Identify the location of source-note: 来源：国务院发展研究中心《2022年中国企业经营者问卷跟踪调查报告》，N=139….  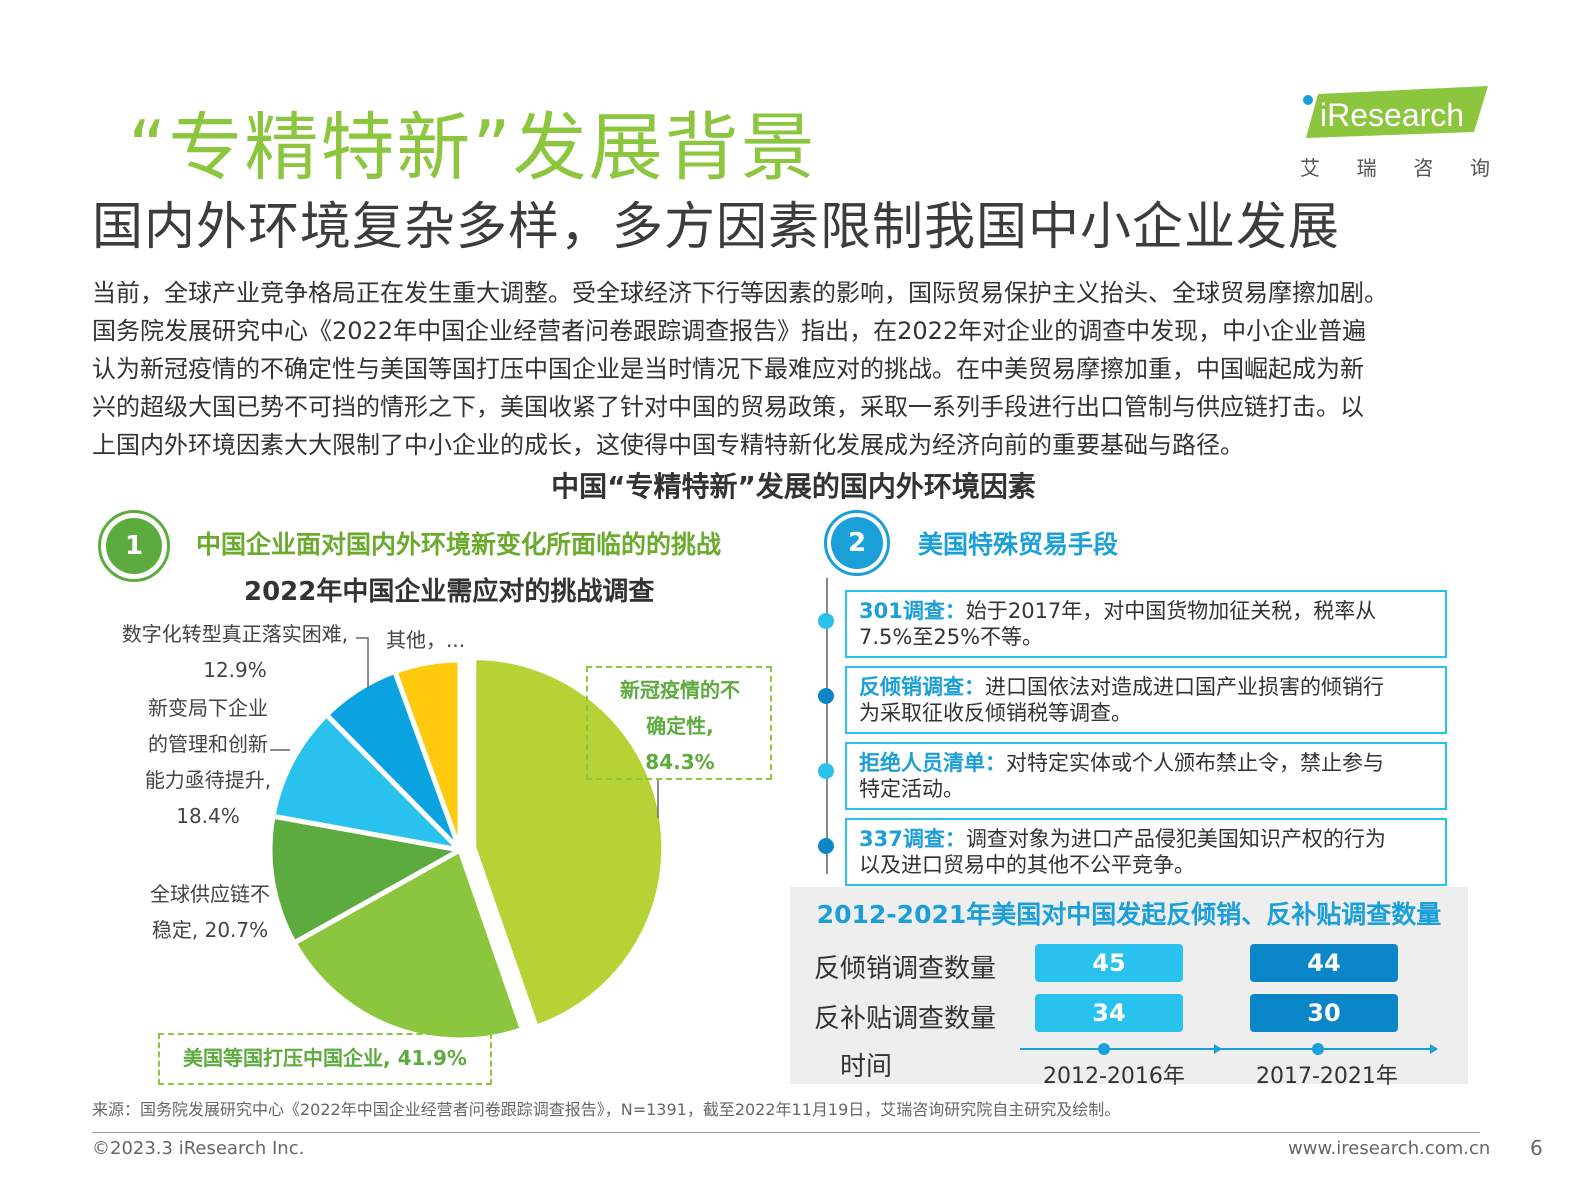
(606, 1109).